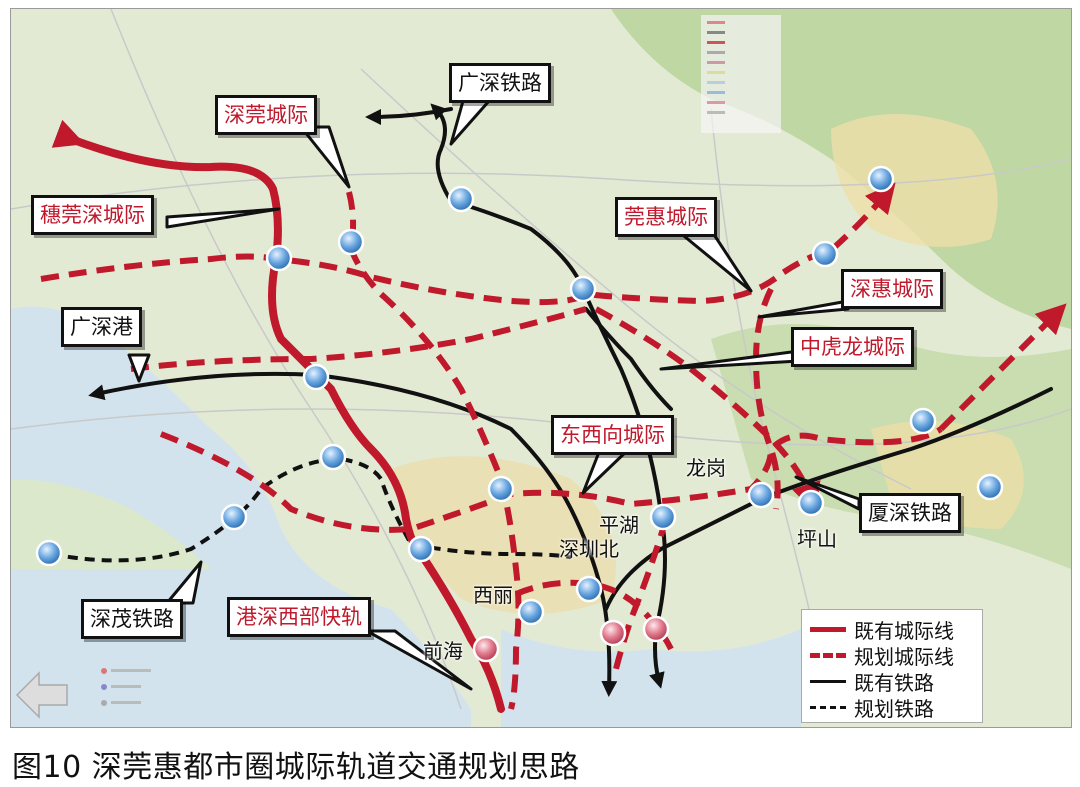 The image size is (1080, 787). Describe the element at coordinates (594, 615) in the screenshot. I see `xili-shenzhenbei-line` at that location.